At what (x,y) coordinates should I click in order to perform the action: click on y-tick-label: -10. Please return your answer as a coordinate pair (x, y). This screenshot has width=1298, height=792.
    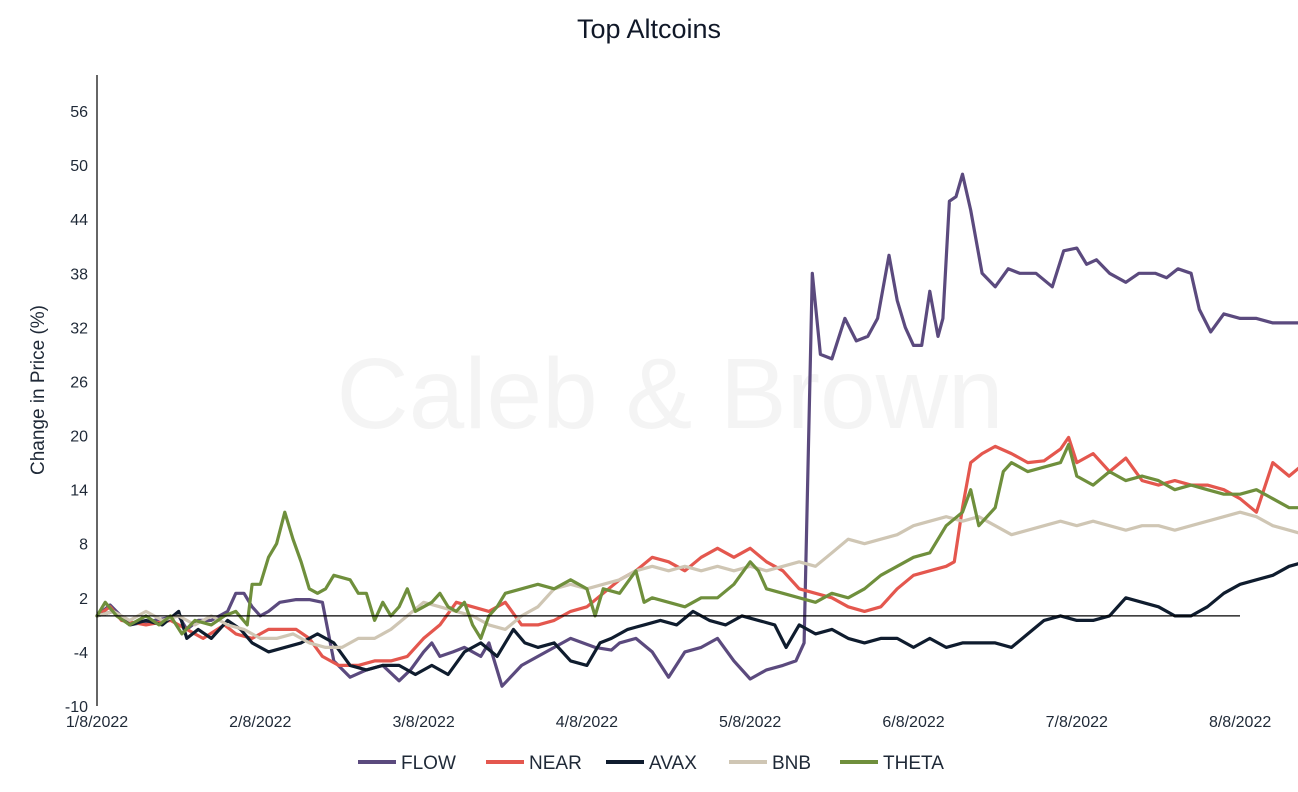
    Looking at the image, I should click on (76, 707).